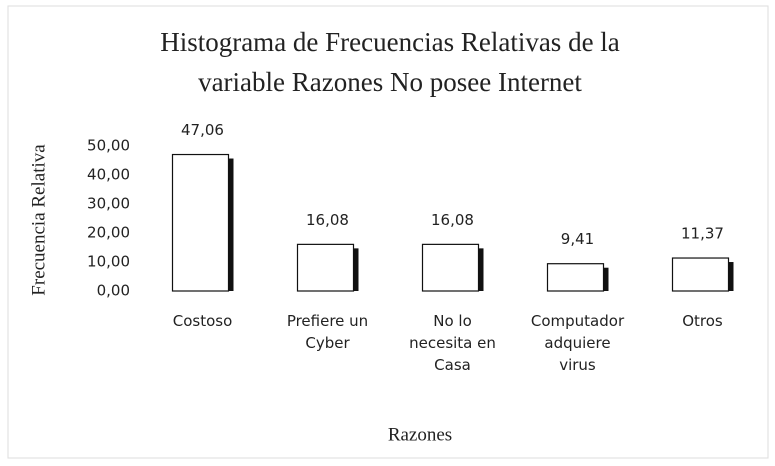  I want to click on x-tick-label-box: Computador adquiere virus, so click(577, 343).